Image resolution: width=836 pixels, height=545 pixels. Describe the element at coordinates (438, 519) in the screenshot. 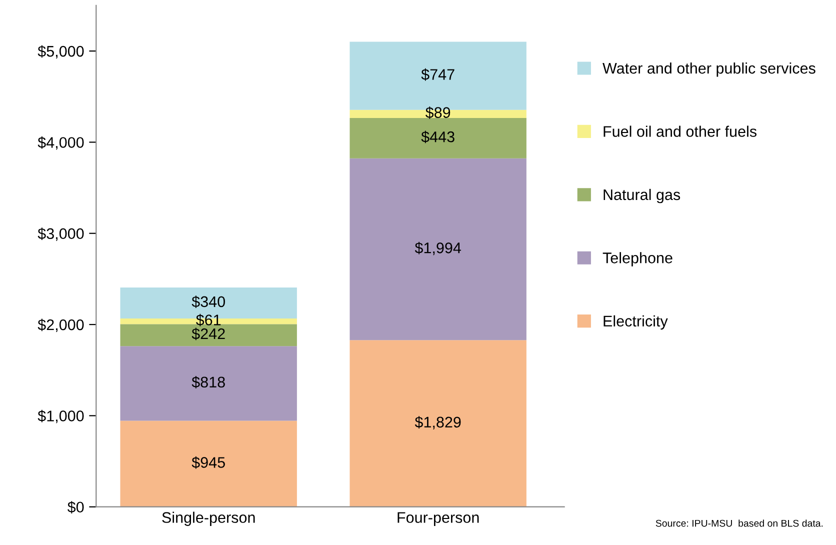

I see `x-tick-label: Four-person` at that location.